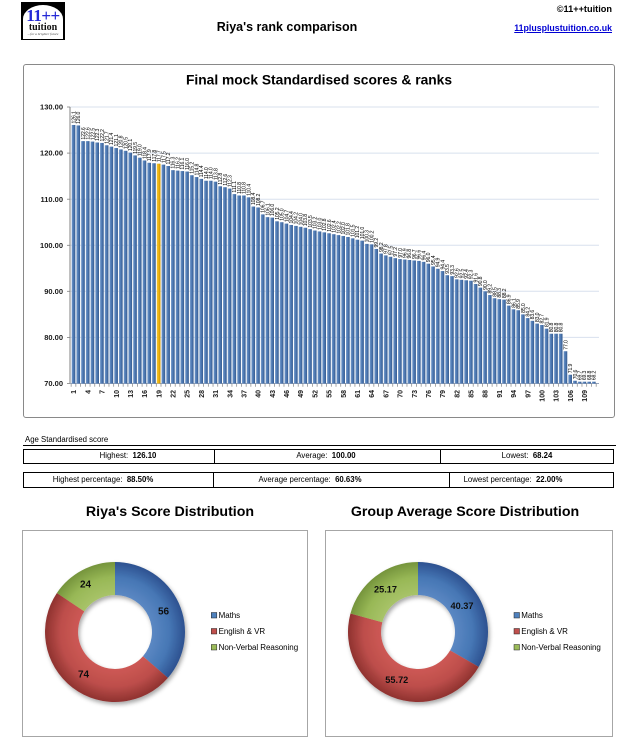  I want to click on svg-text: 4, so click(88, 392).